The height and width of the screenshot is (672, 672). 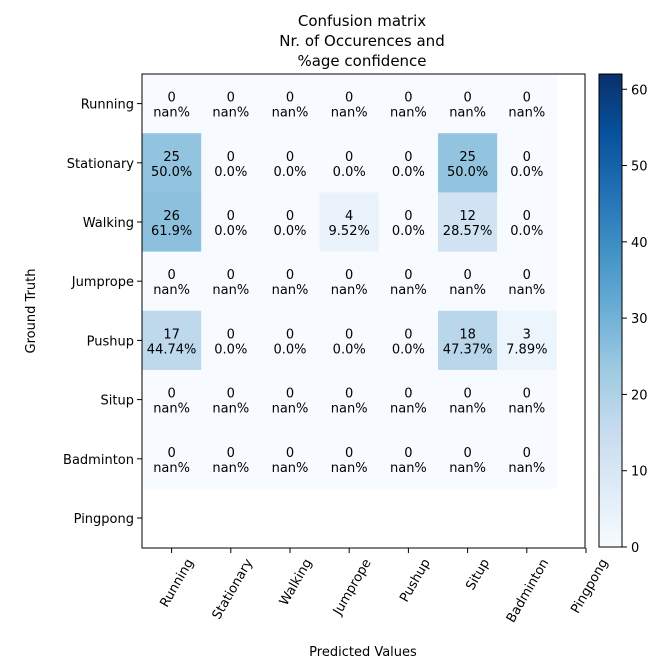 What do you see at coordinates (527, 334) in the screenshot?
I see `cell-count-label: 3` at bounding box center [527, 334].